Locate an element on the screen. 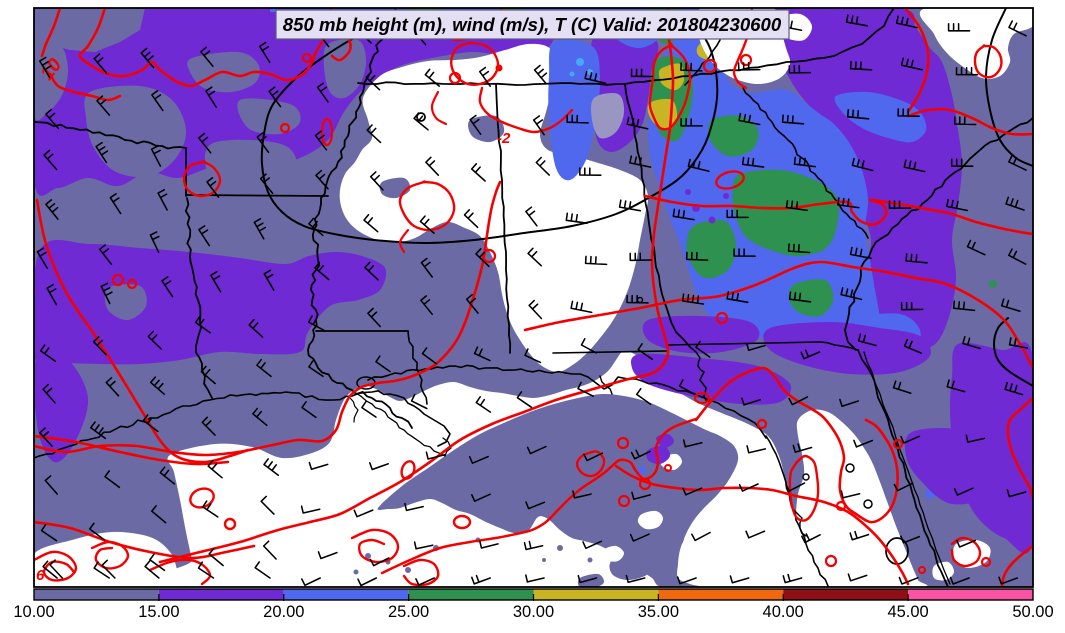  svg-text: 35.00 is located at coordinates (658, 612).